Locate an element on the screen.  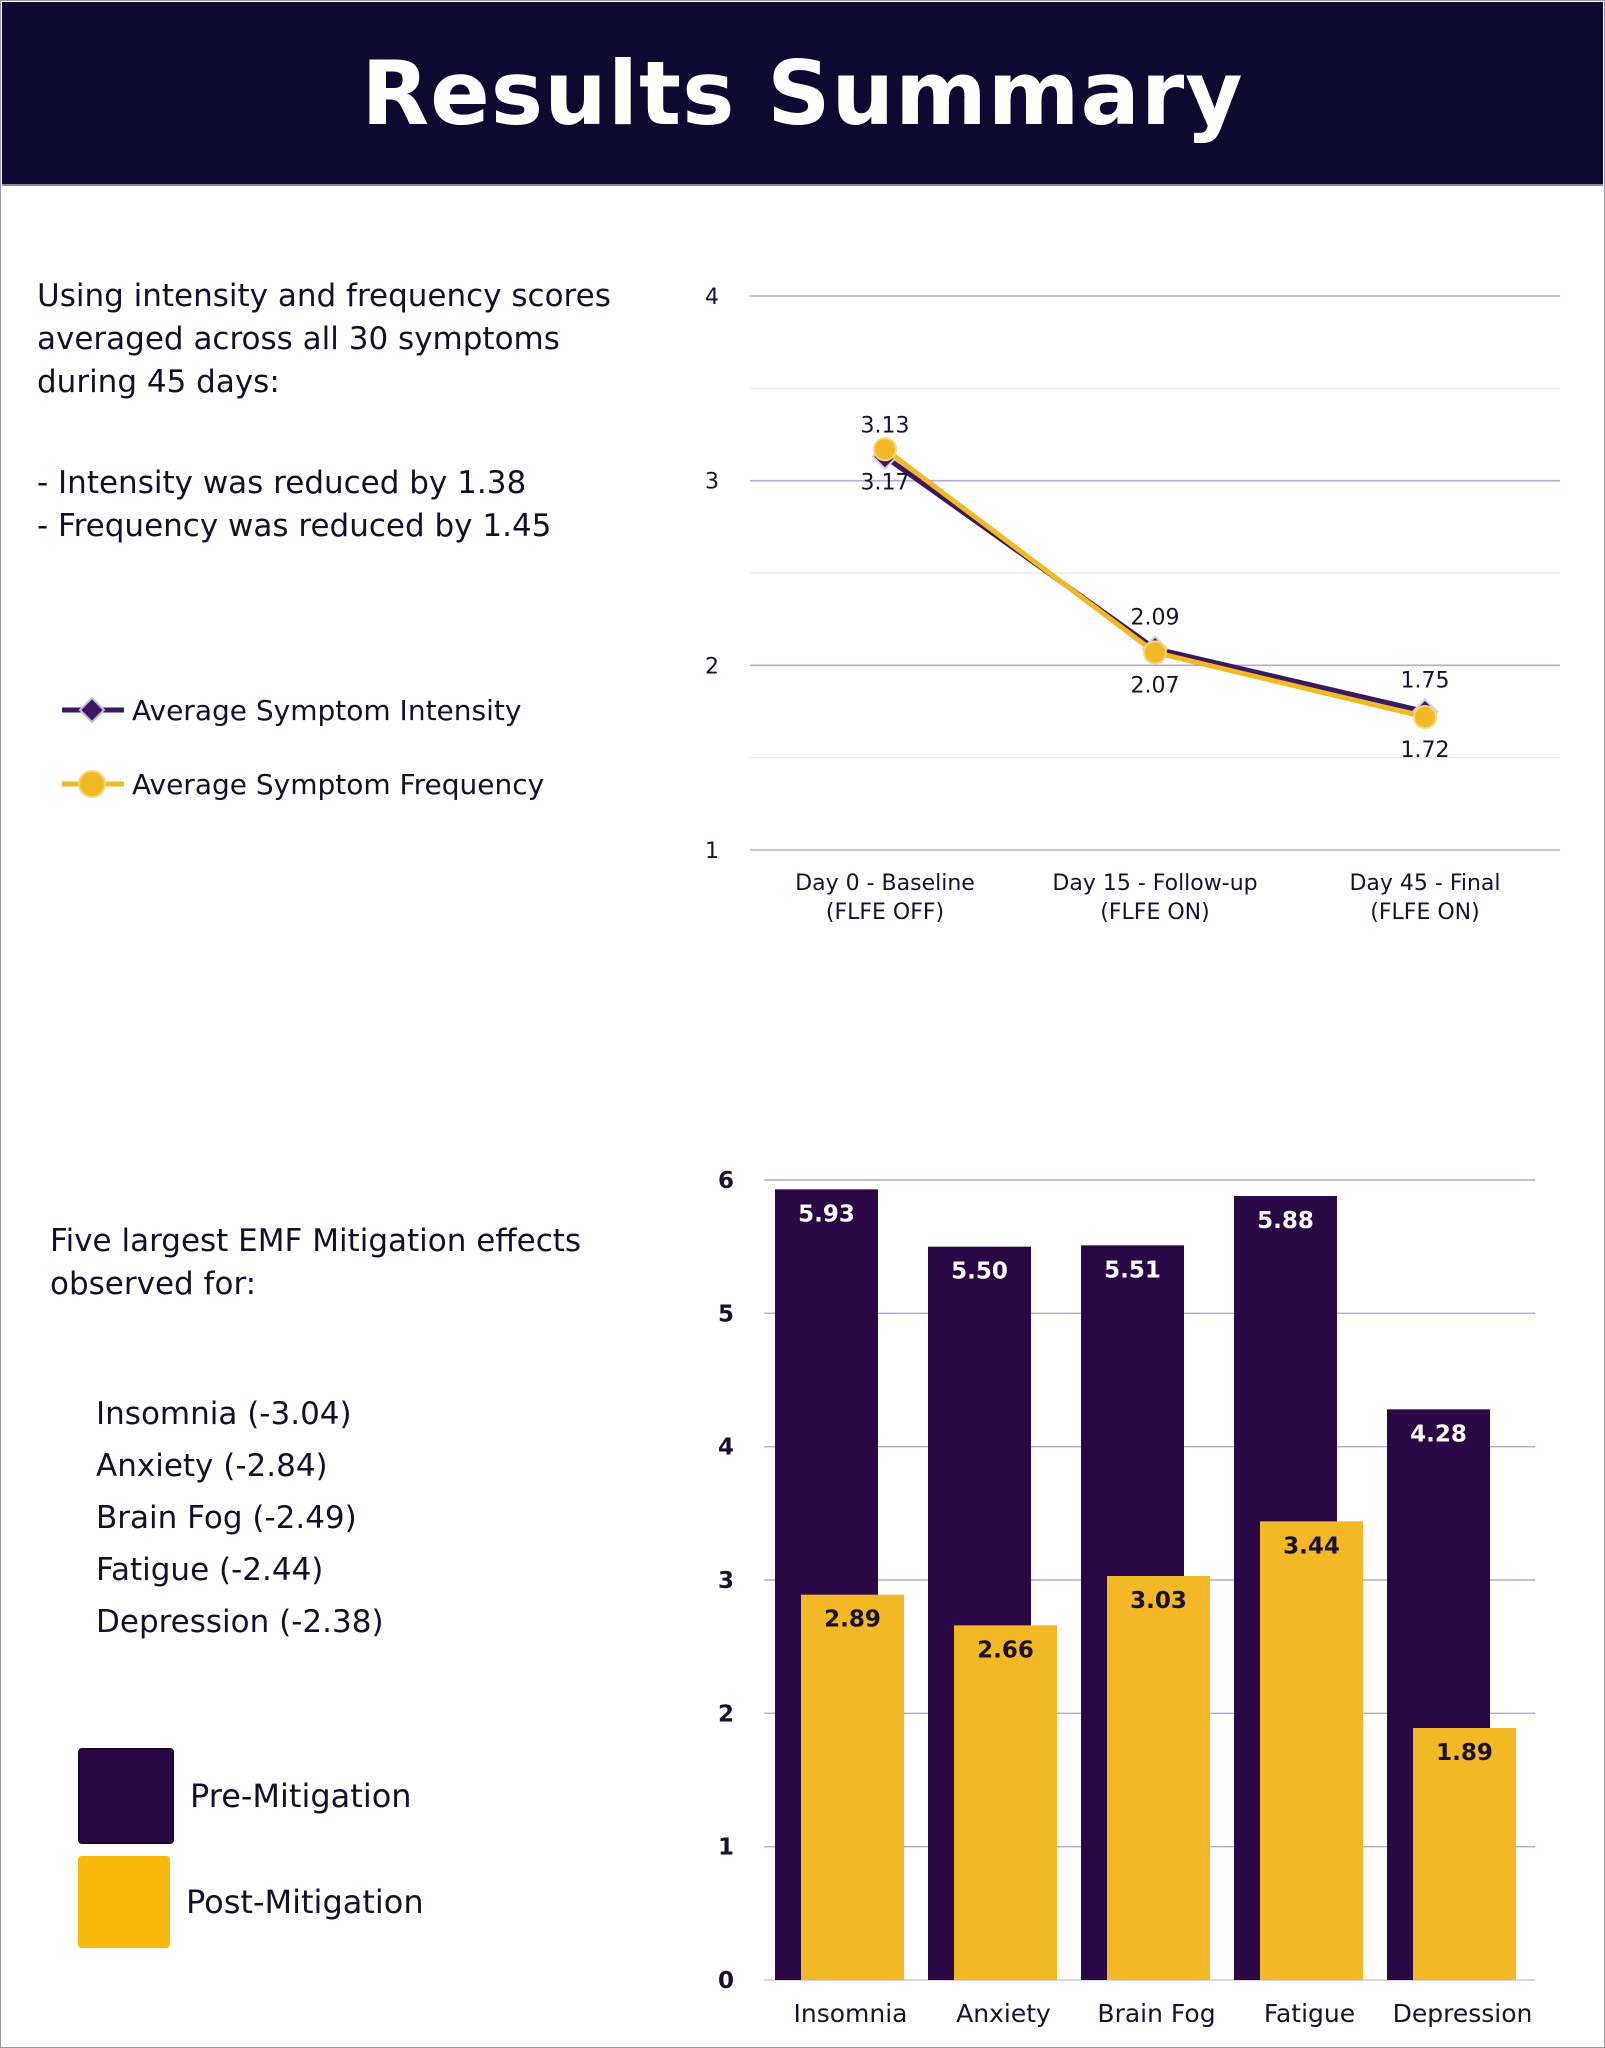
pre-bar-label: 5.88 is located at coordinates (1285, 1221).